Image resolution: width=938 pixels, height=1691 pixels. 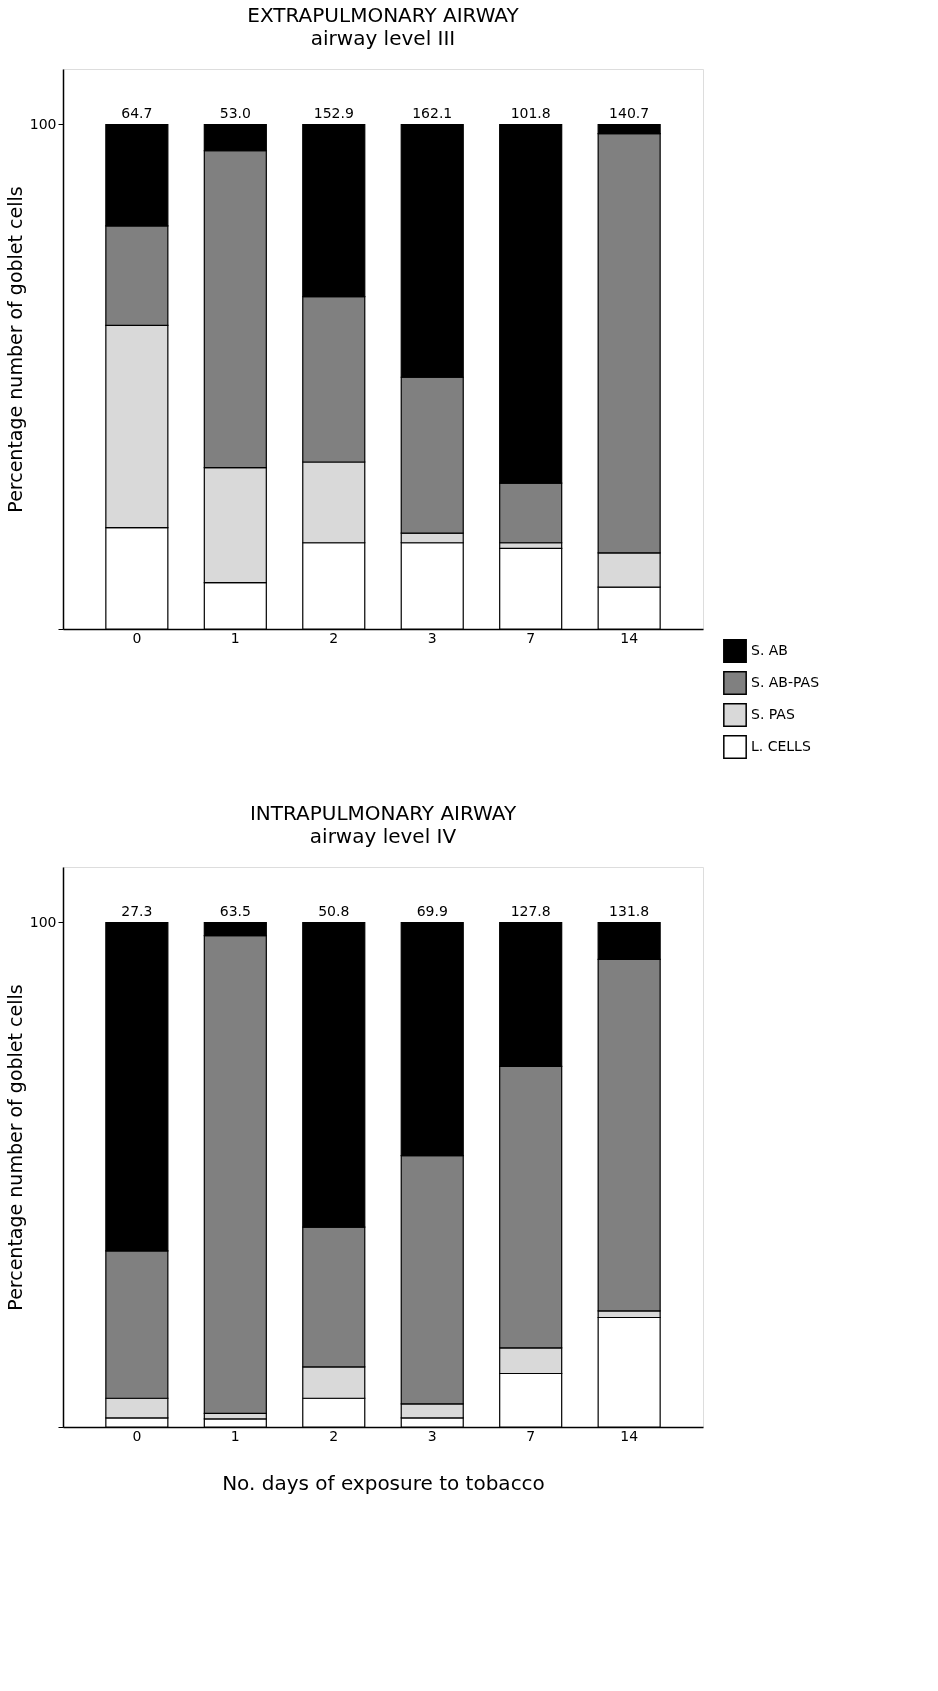 What do you see at coordinates (137, 113) in the screenshot?
I see `annotation: 64.7` at bounding box center [137, 113].